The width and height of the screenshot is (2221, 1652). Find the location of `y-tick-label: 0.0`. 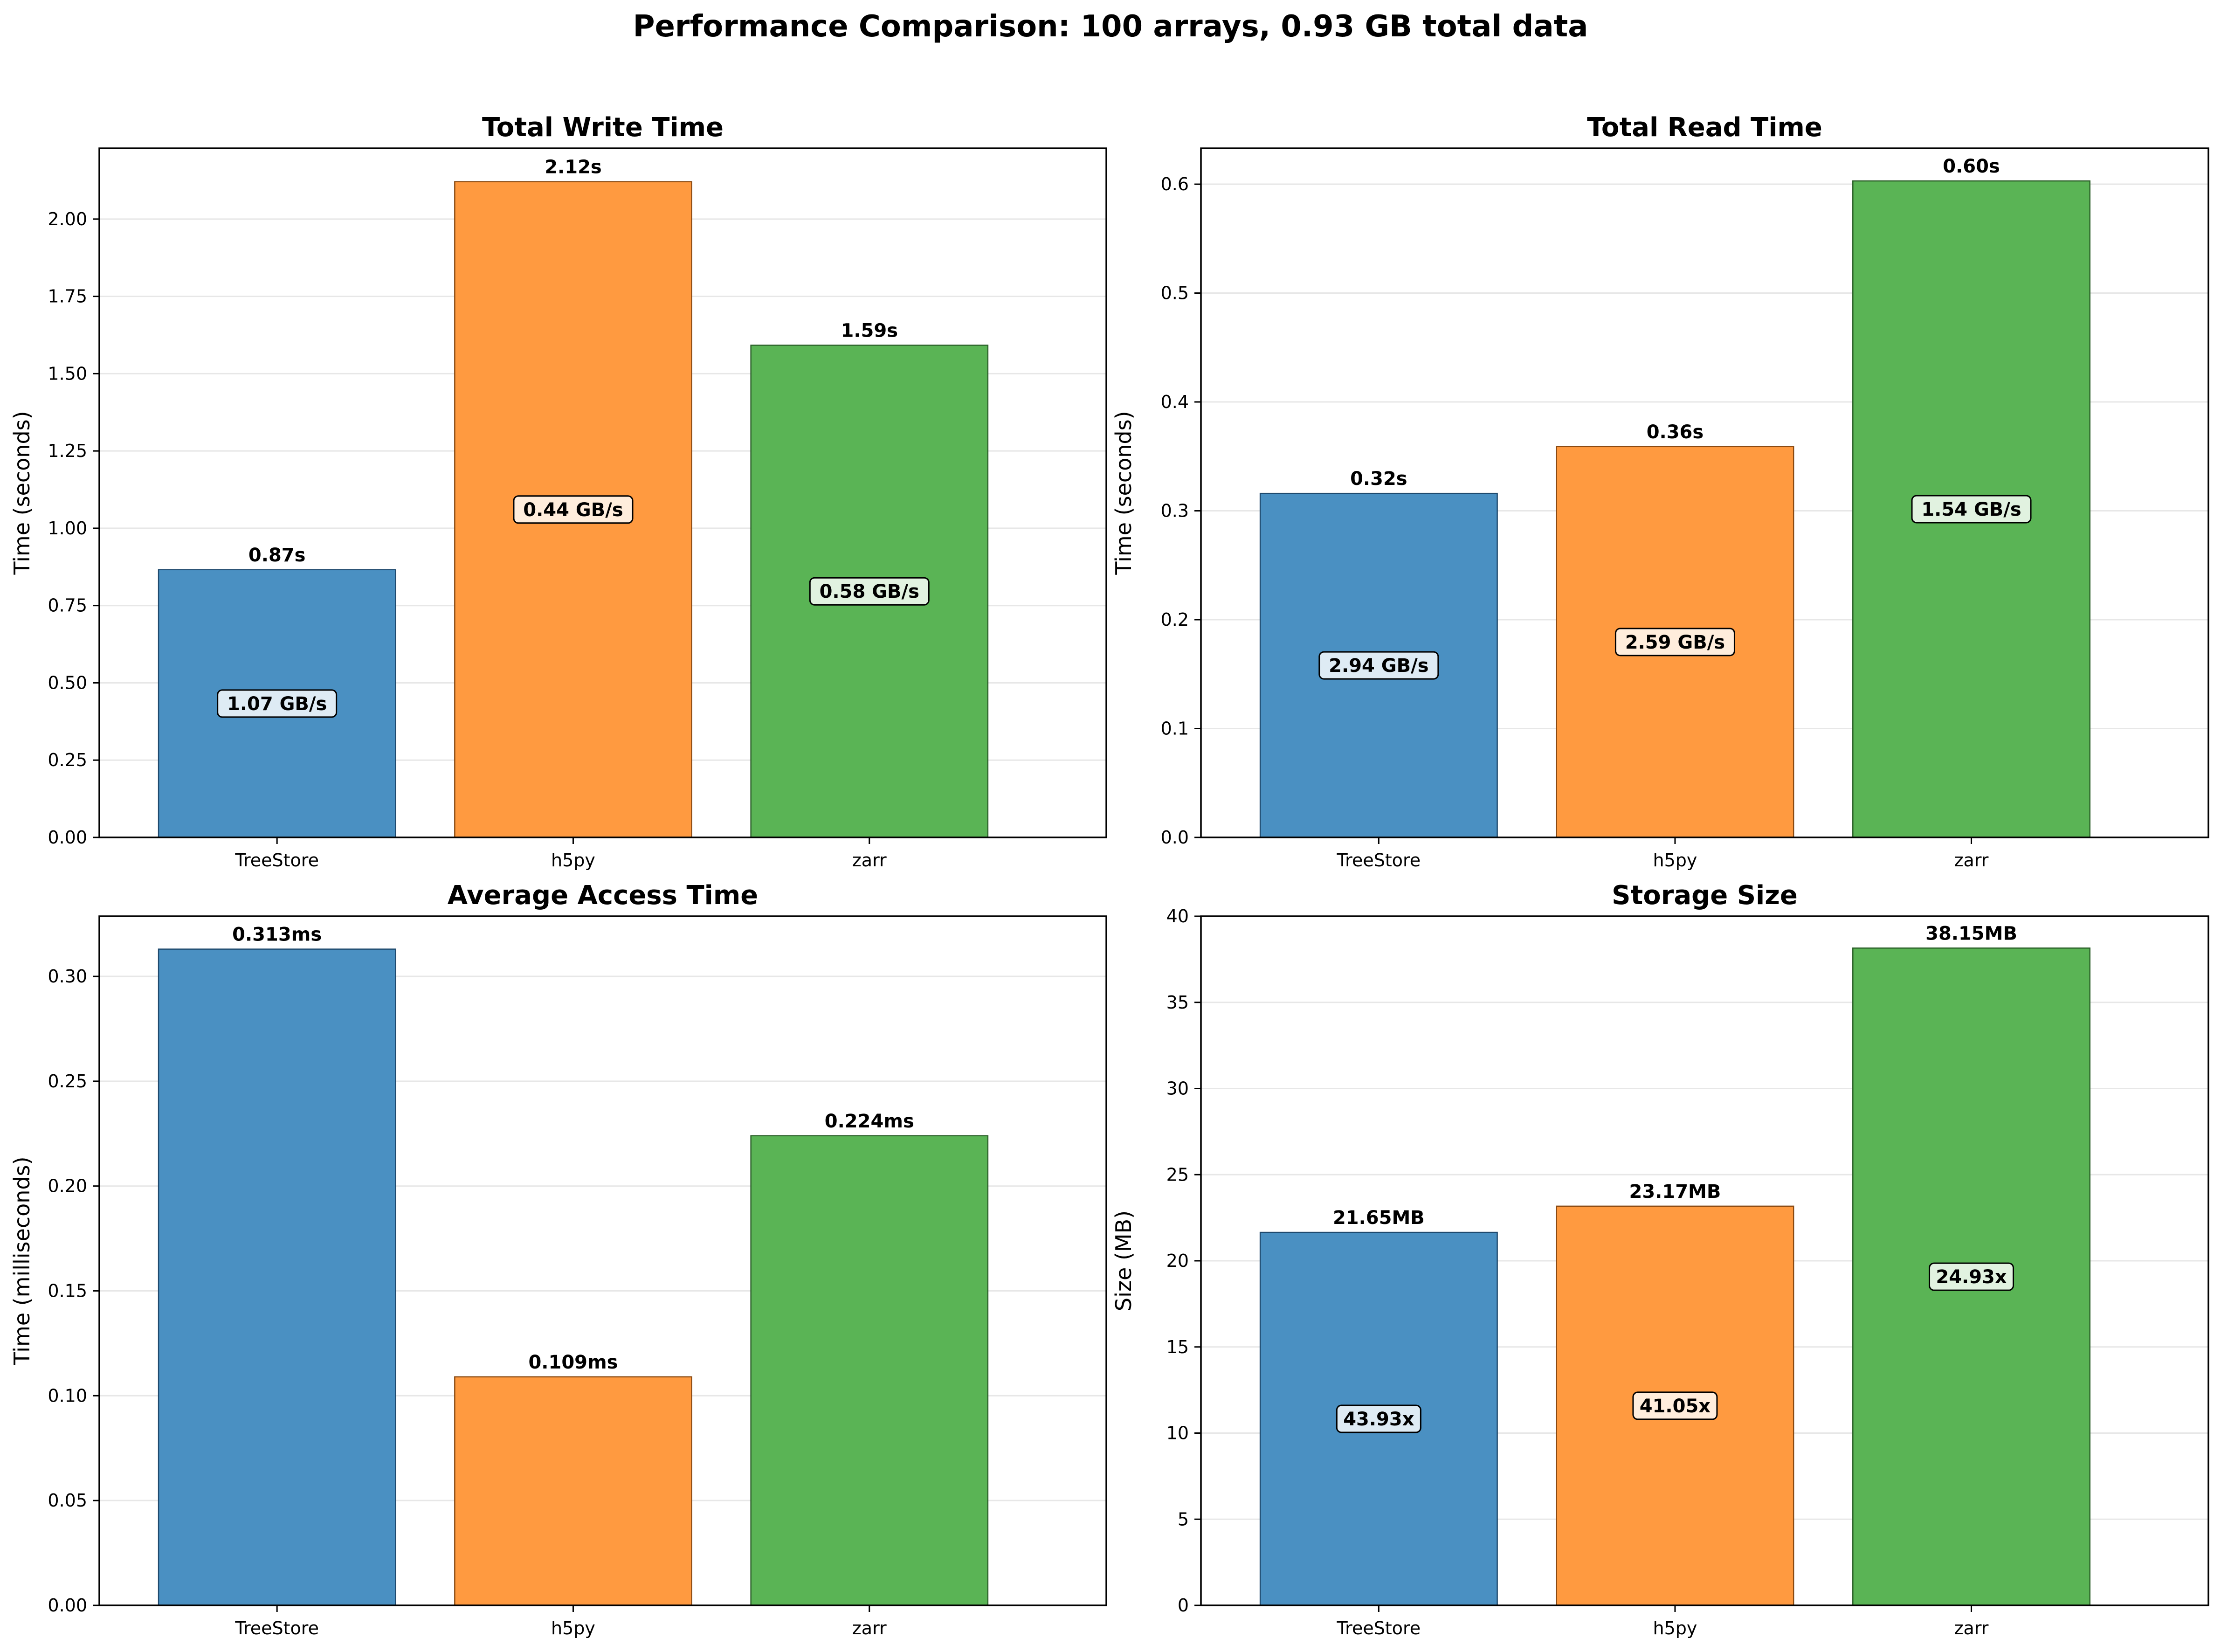

y-tick-label: 0.0 is located at coordinates (1175, 837).